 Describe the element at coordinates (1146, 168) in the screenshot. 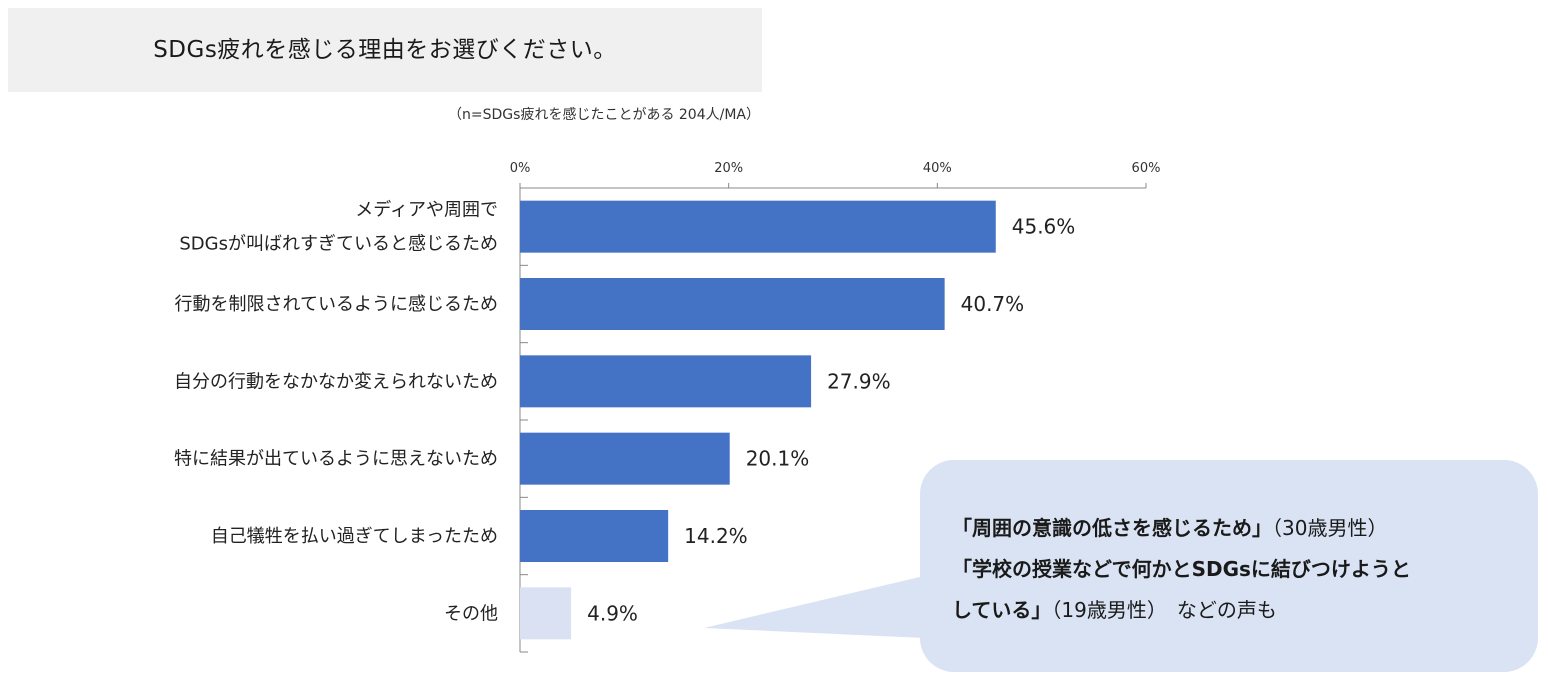

I see `value-tick-label: 60%` at that location.